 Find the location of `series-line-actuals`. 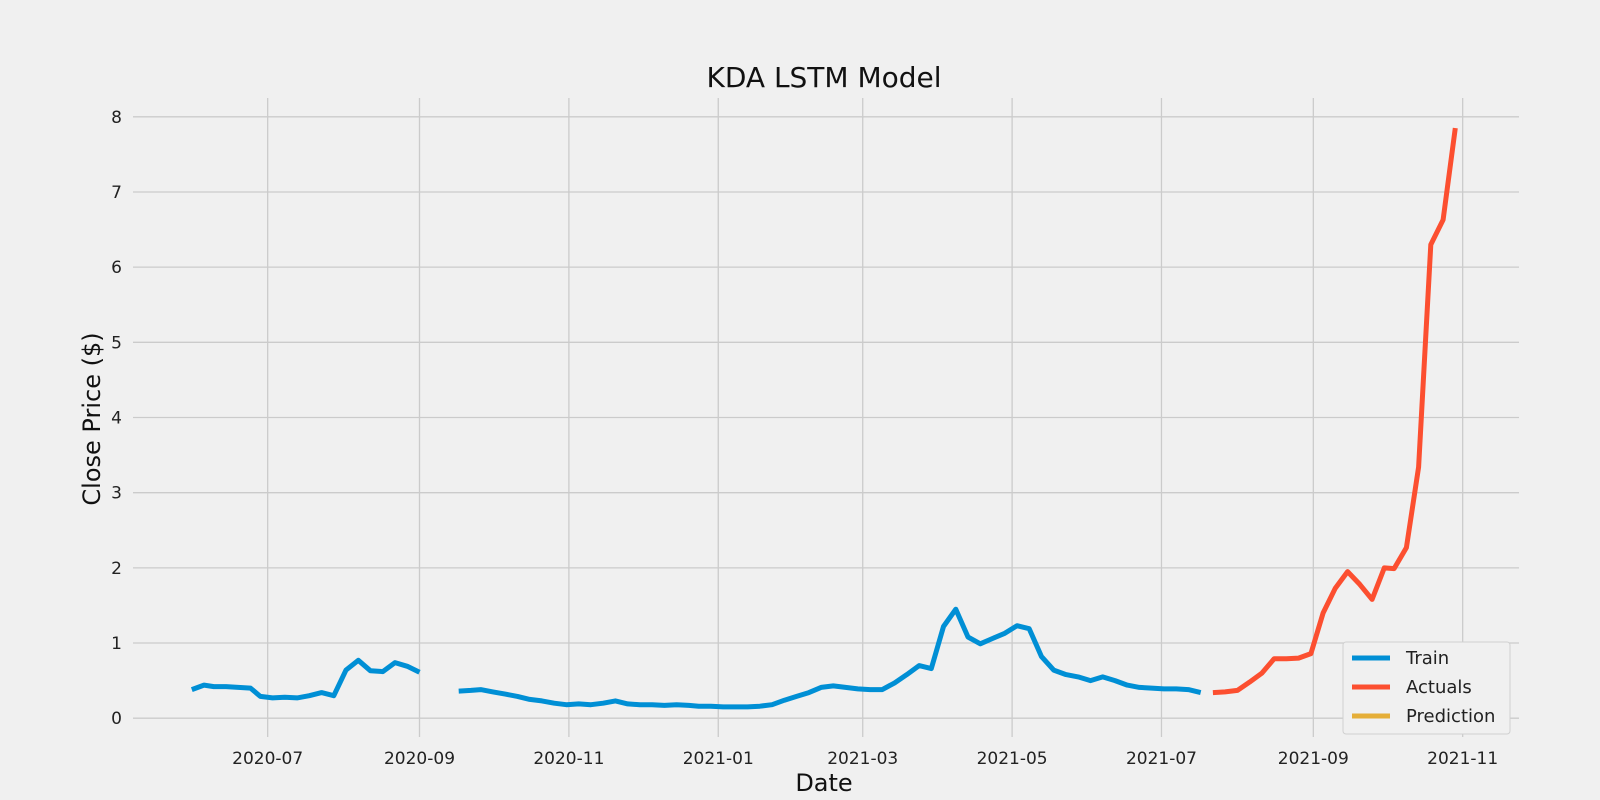

series-line-actuals is located at coordinates (1335, 411).